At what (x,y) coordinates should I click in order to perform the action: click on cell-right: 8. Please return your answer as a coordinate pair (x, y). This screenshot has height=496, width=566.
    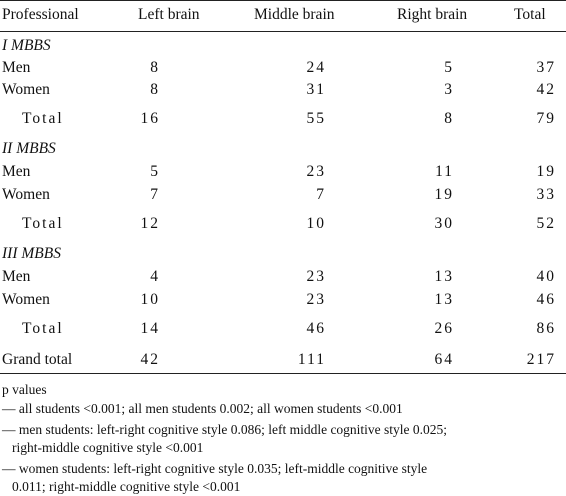
    Looking at the image, I should click on (449, 118).